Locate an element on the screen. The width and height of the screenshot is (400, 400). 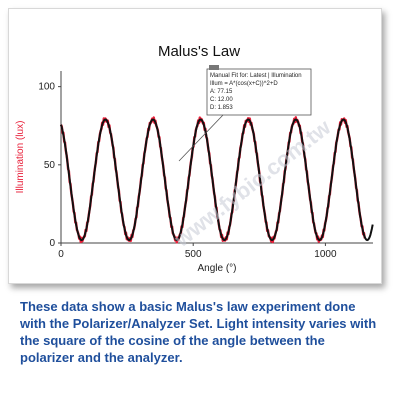
legend-connector-line is located at coordinates (201, 138).